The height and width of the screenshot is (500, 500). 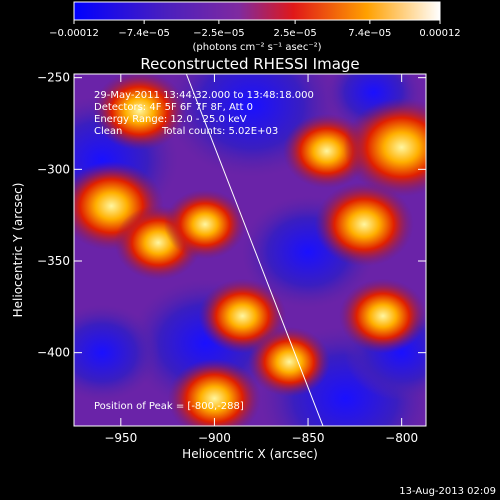 I want to click on x-tick-label: −900, so click(x=214, y=438).